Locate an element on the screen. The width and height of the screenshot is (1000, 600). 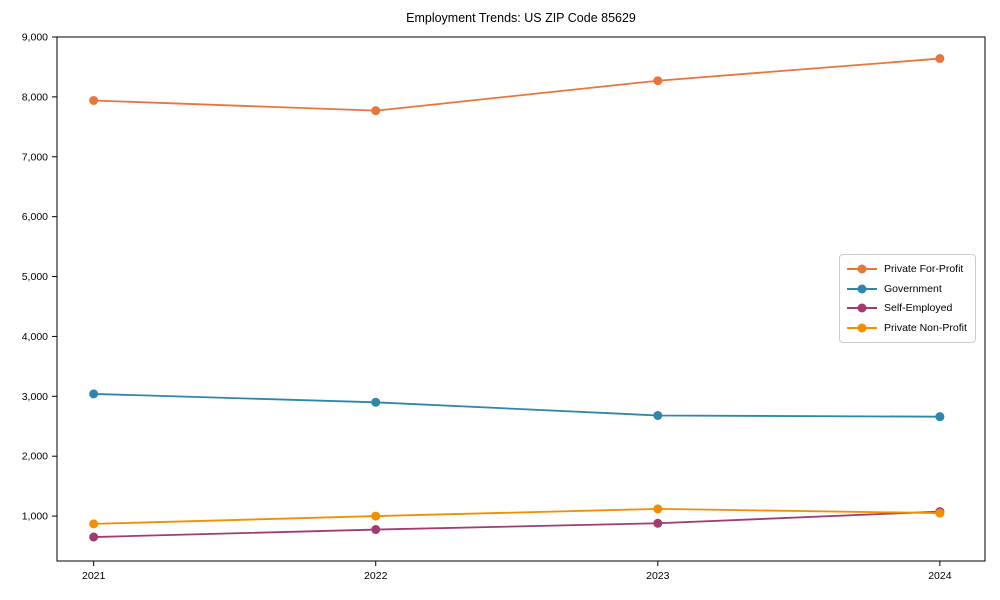
series-line-private-for-profit is located at coordinates (516, 84).